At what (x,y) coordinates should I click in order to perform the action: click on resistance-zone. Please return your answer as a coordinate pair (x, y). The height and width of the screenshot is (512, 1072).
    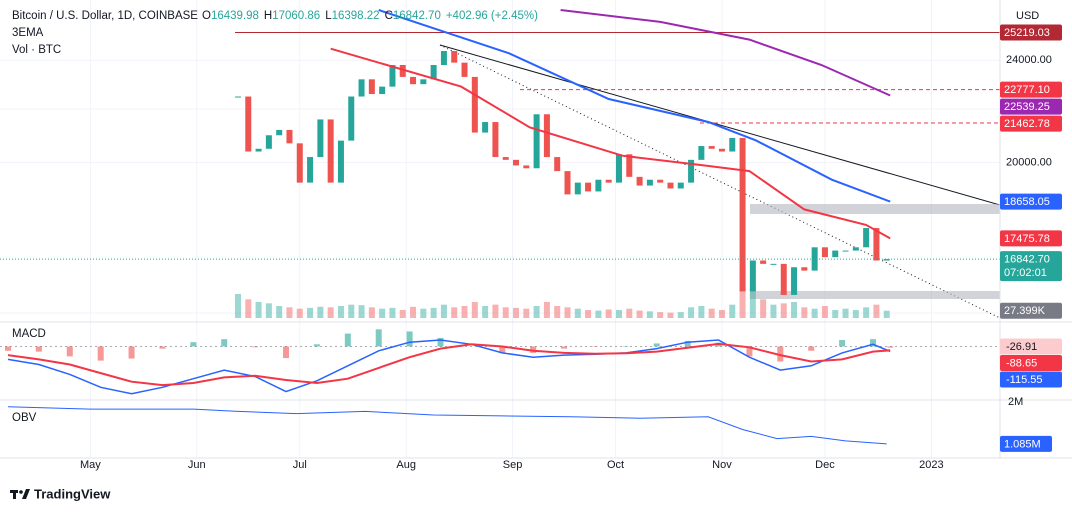
    Looking at the image, I should click on (875, 209).